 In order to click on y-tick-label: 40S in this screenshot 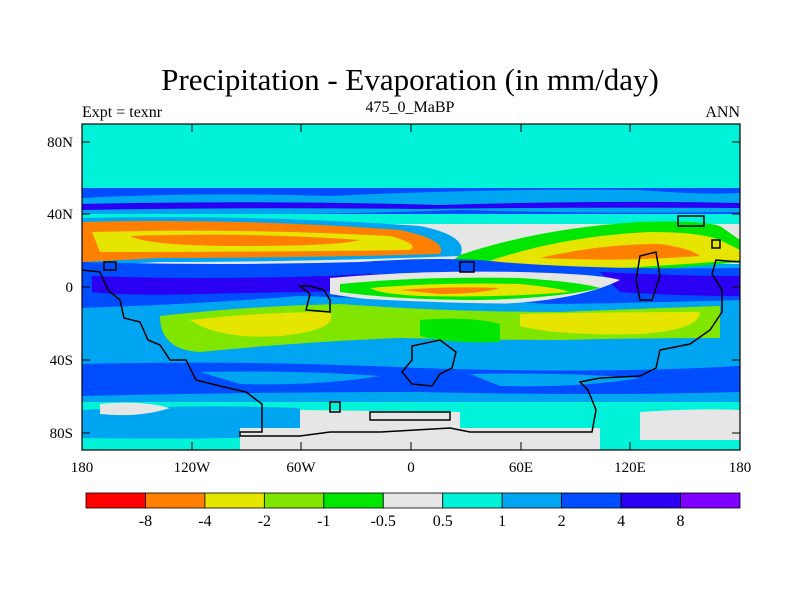, I will do `click(61, 361)`.